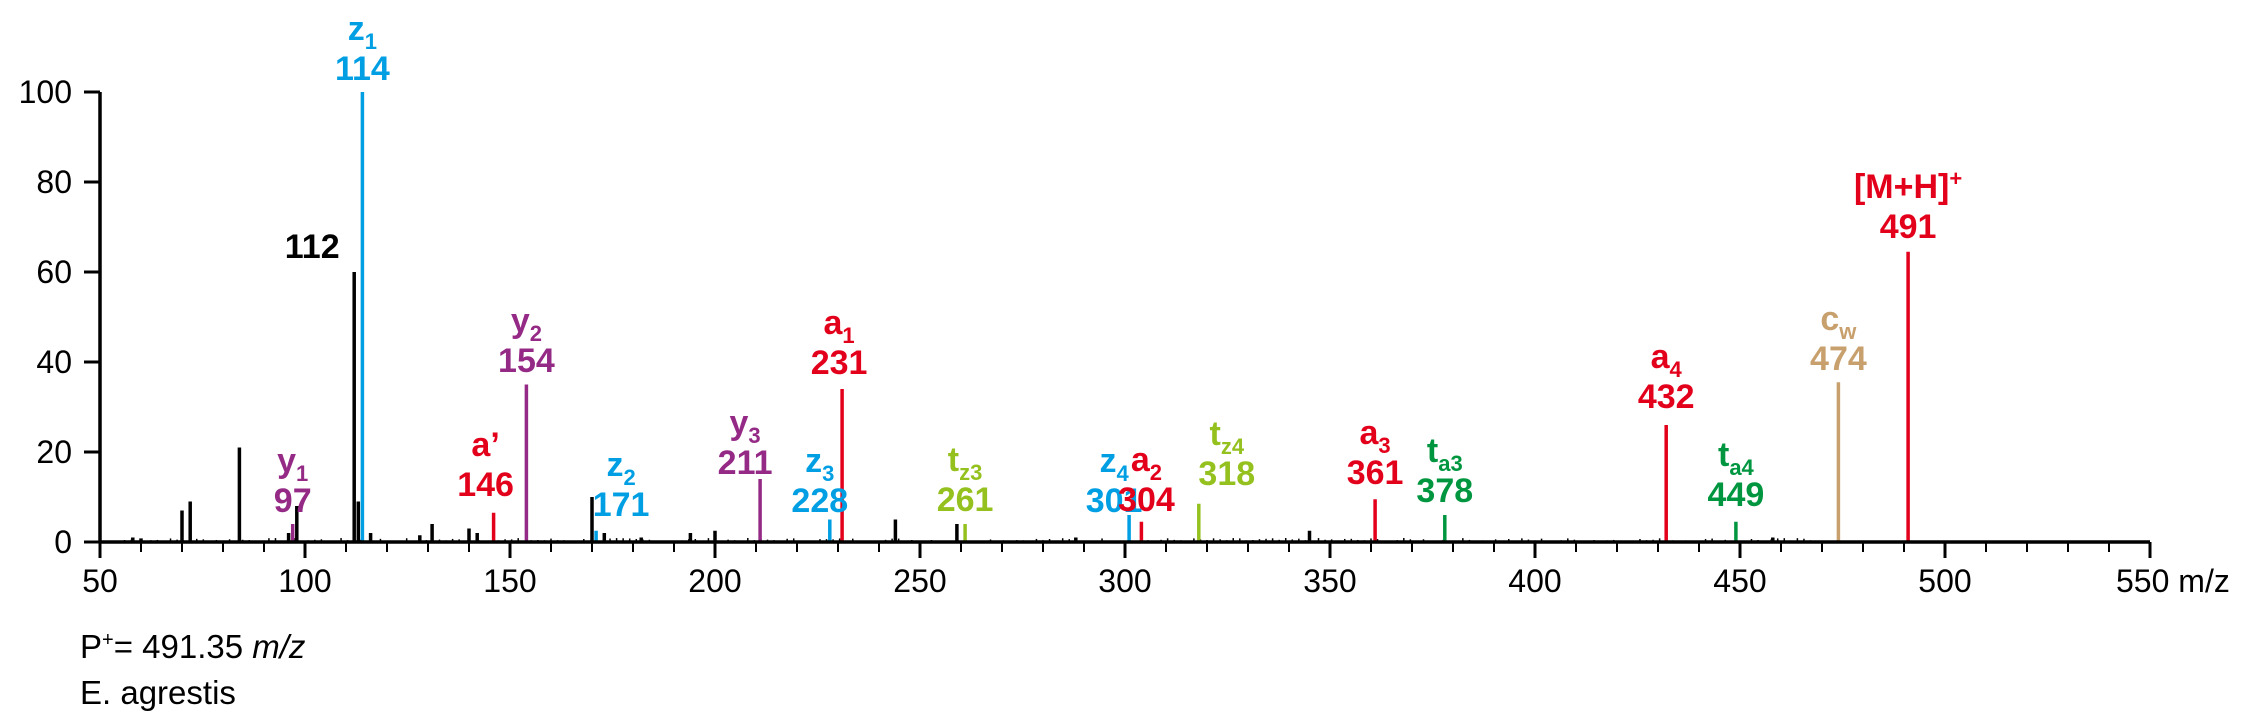 Image resolution: width=2256 pixels, height=721 pixels. I want to click on peak-mz-label-474: 474, so click(1838, 359).